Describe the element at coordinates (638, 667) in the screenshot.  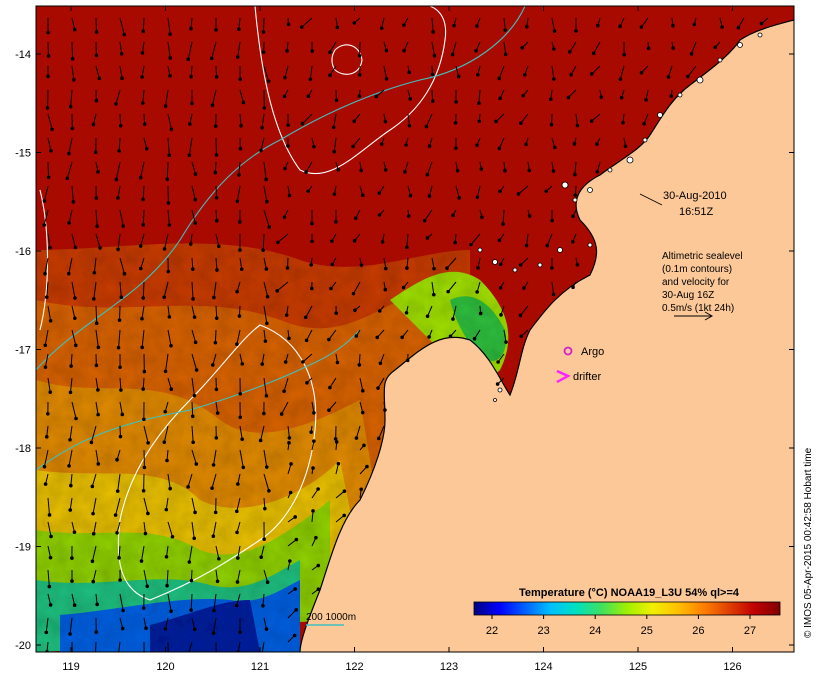
I see `x-tick-label: 125` at that location.